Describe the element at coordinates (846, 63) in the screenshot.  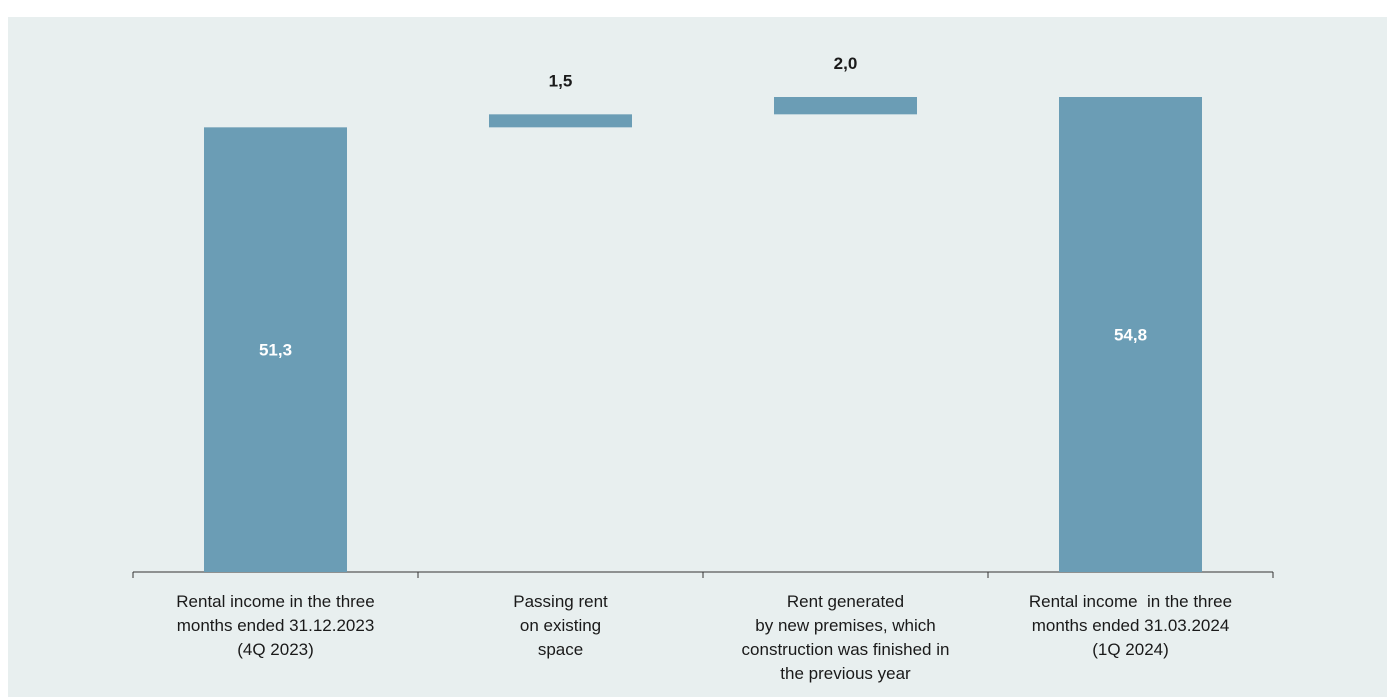
I see `data-label-3: 2,0` at that location.